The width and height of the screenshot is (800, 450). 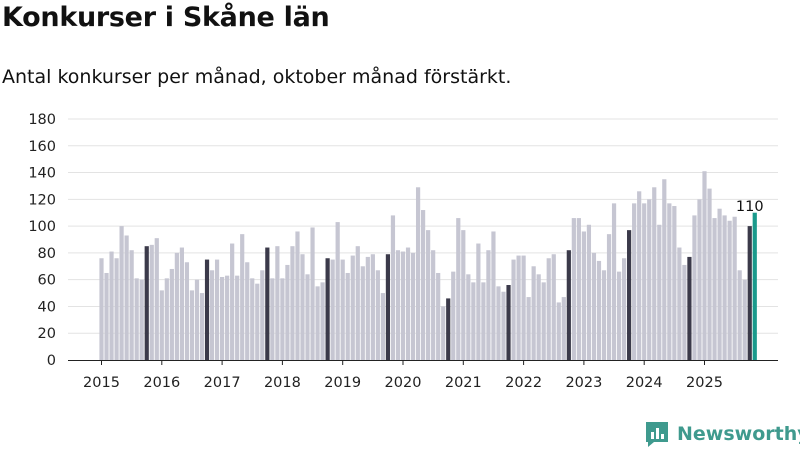 I want to click on brand-name: Newsworthy, so click(x=738, y=434).